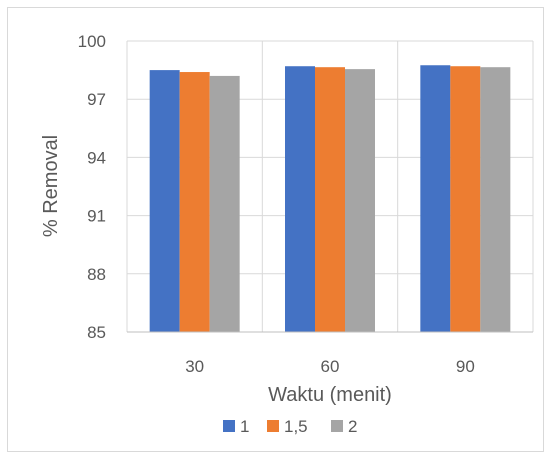 The height and width of the screenshot is (459, 552). What do you see at coordinates (330, 395) in the screenshot?
I see `x-axis-title: Waktu (menit)` at bounding box center [330, 395].